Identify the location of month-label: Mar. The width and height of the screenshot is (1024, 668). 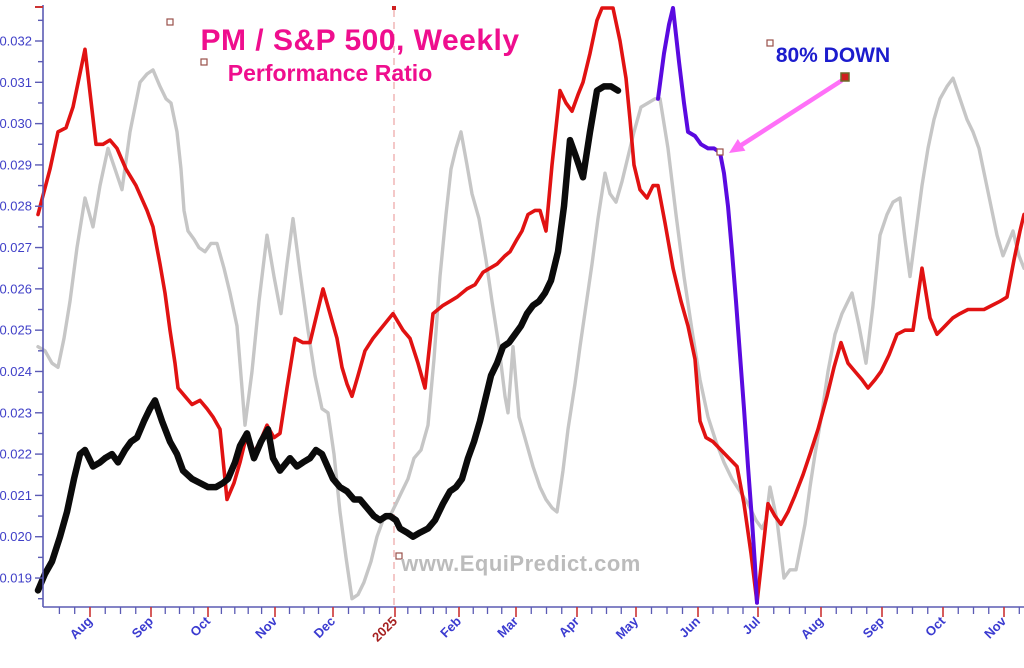
(507, 627).